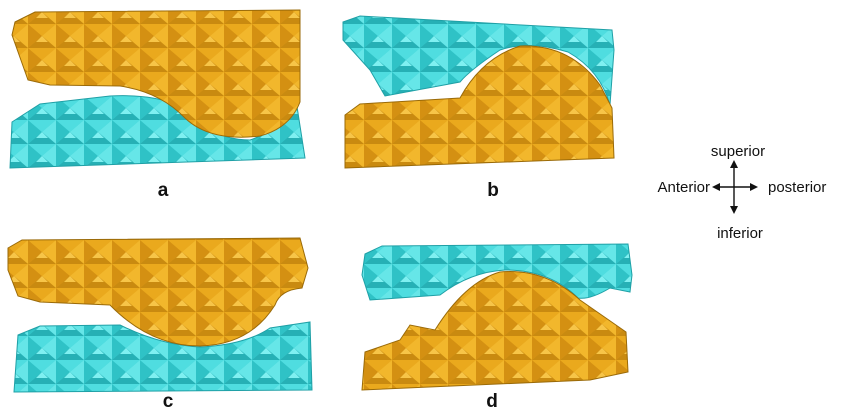 The image size is (856, 411). I want to click on arrow-right-head, so click(754, 187).